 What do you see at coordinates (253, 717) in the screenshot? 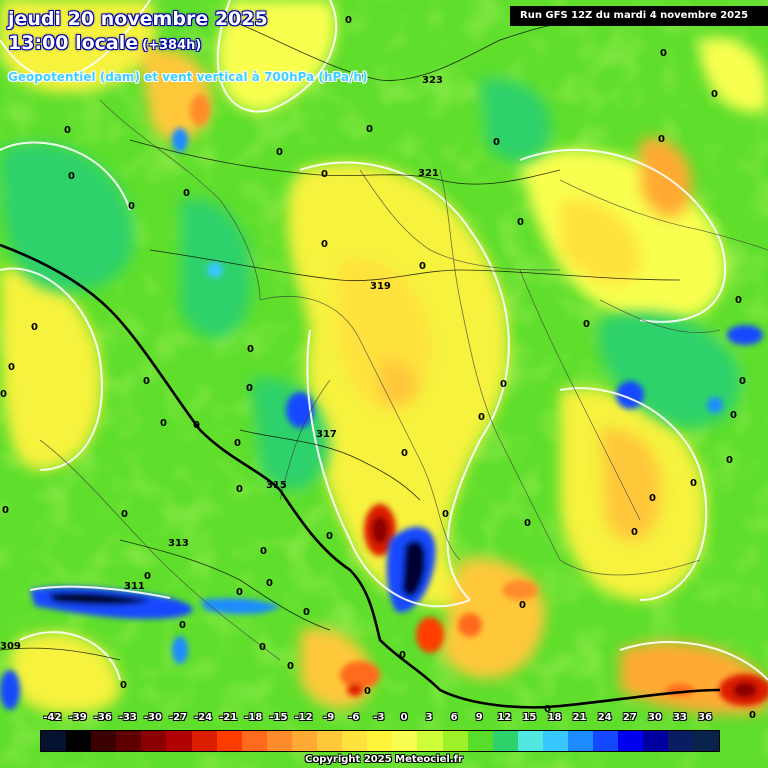
I see `legend-label: -18` at bounding box center [253, 717].